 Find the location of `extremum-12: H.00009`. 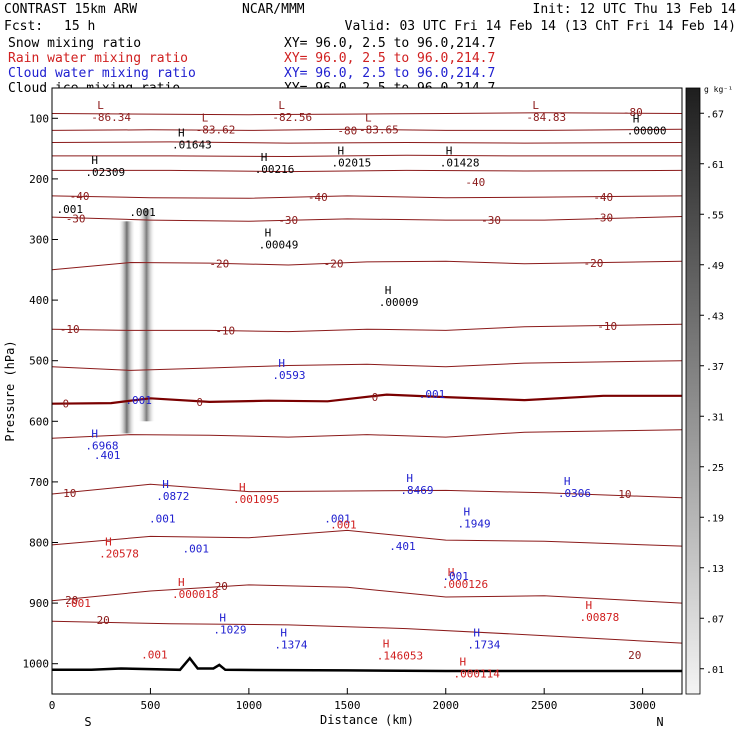

extremum-12: H.00009 is located at coordinates (399, 296).